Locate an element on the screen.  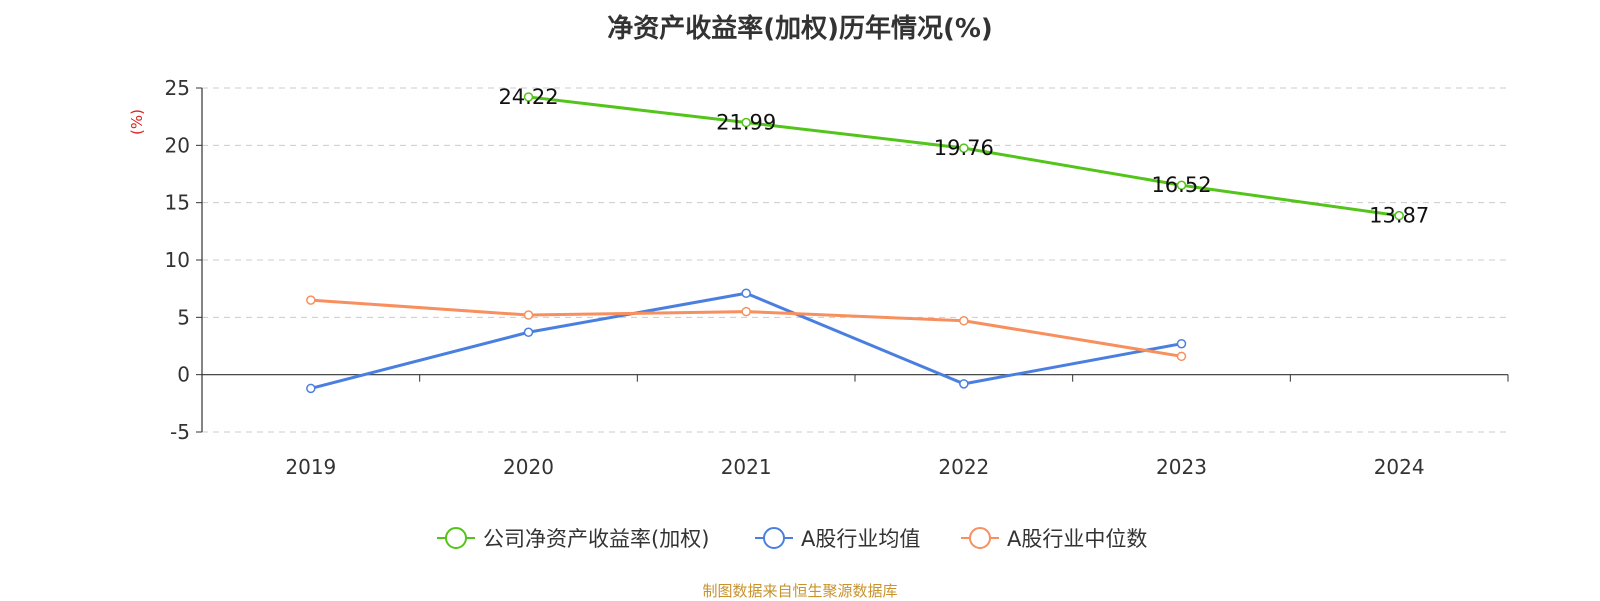
y-tick-label: 15 is located at coordinates (177, 203).